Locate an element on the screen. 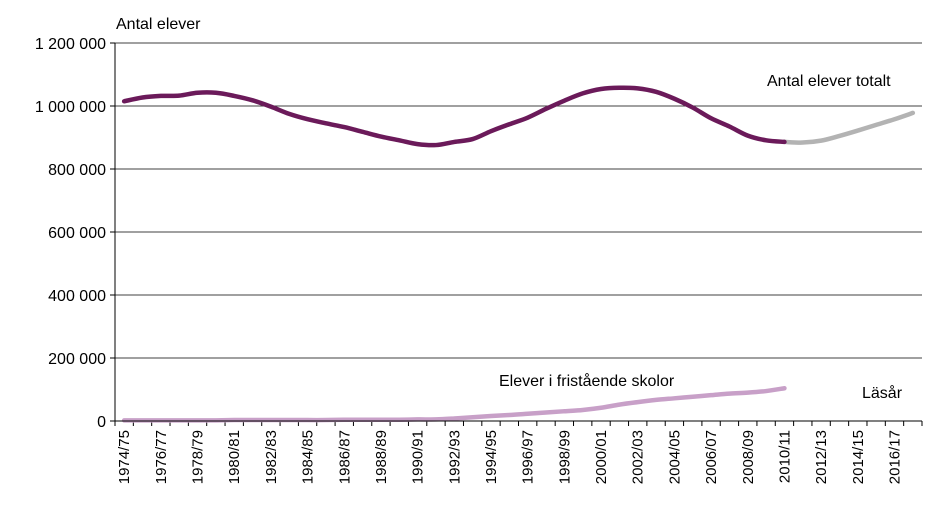 The height and width of the screenshot is (509, 925). x-tick-label: 2016/17 is located at coordinates (894, 457).